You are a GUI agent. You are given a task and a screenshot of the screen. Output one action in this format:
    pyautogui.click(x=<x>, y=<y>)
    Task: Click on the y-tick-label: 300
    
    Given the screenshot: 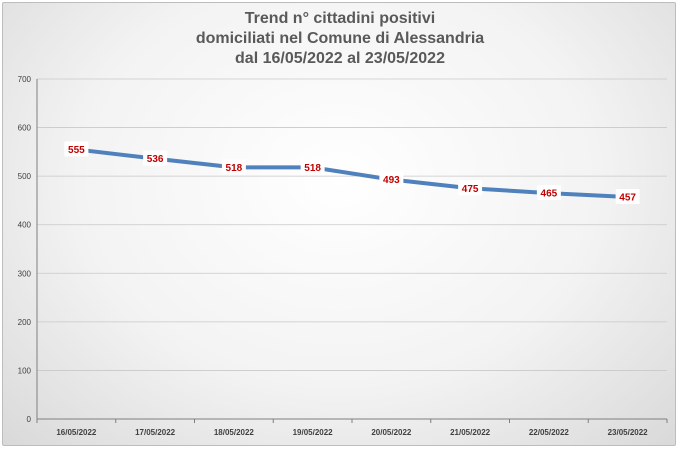 What is the action you would take?
    pyautogui.click(x=25, y=273)
    